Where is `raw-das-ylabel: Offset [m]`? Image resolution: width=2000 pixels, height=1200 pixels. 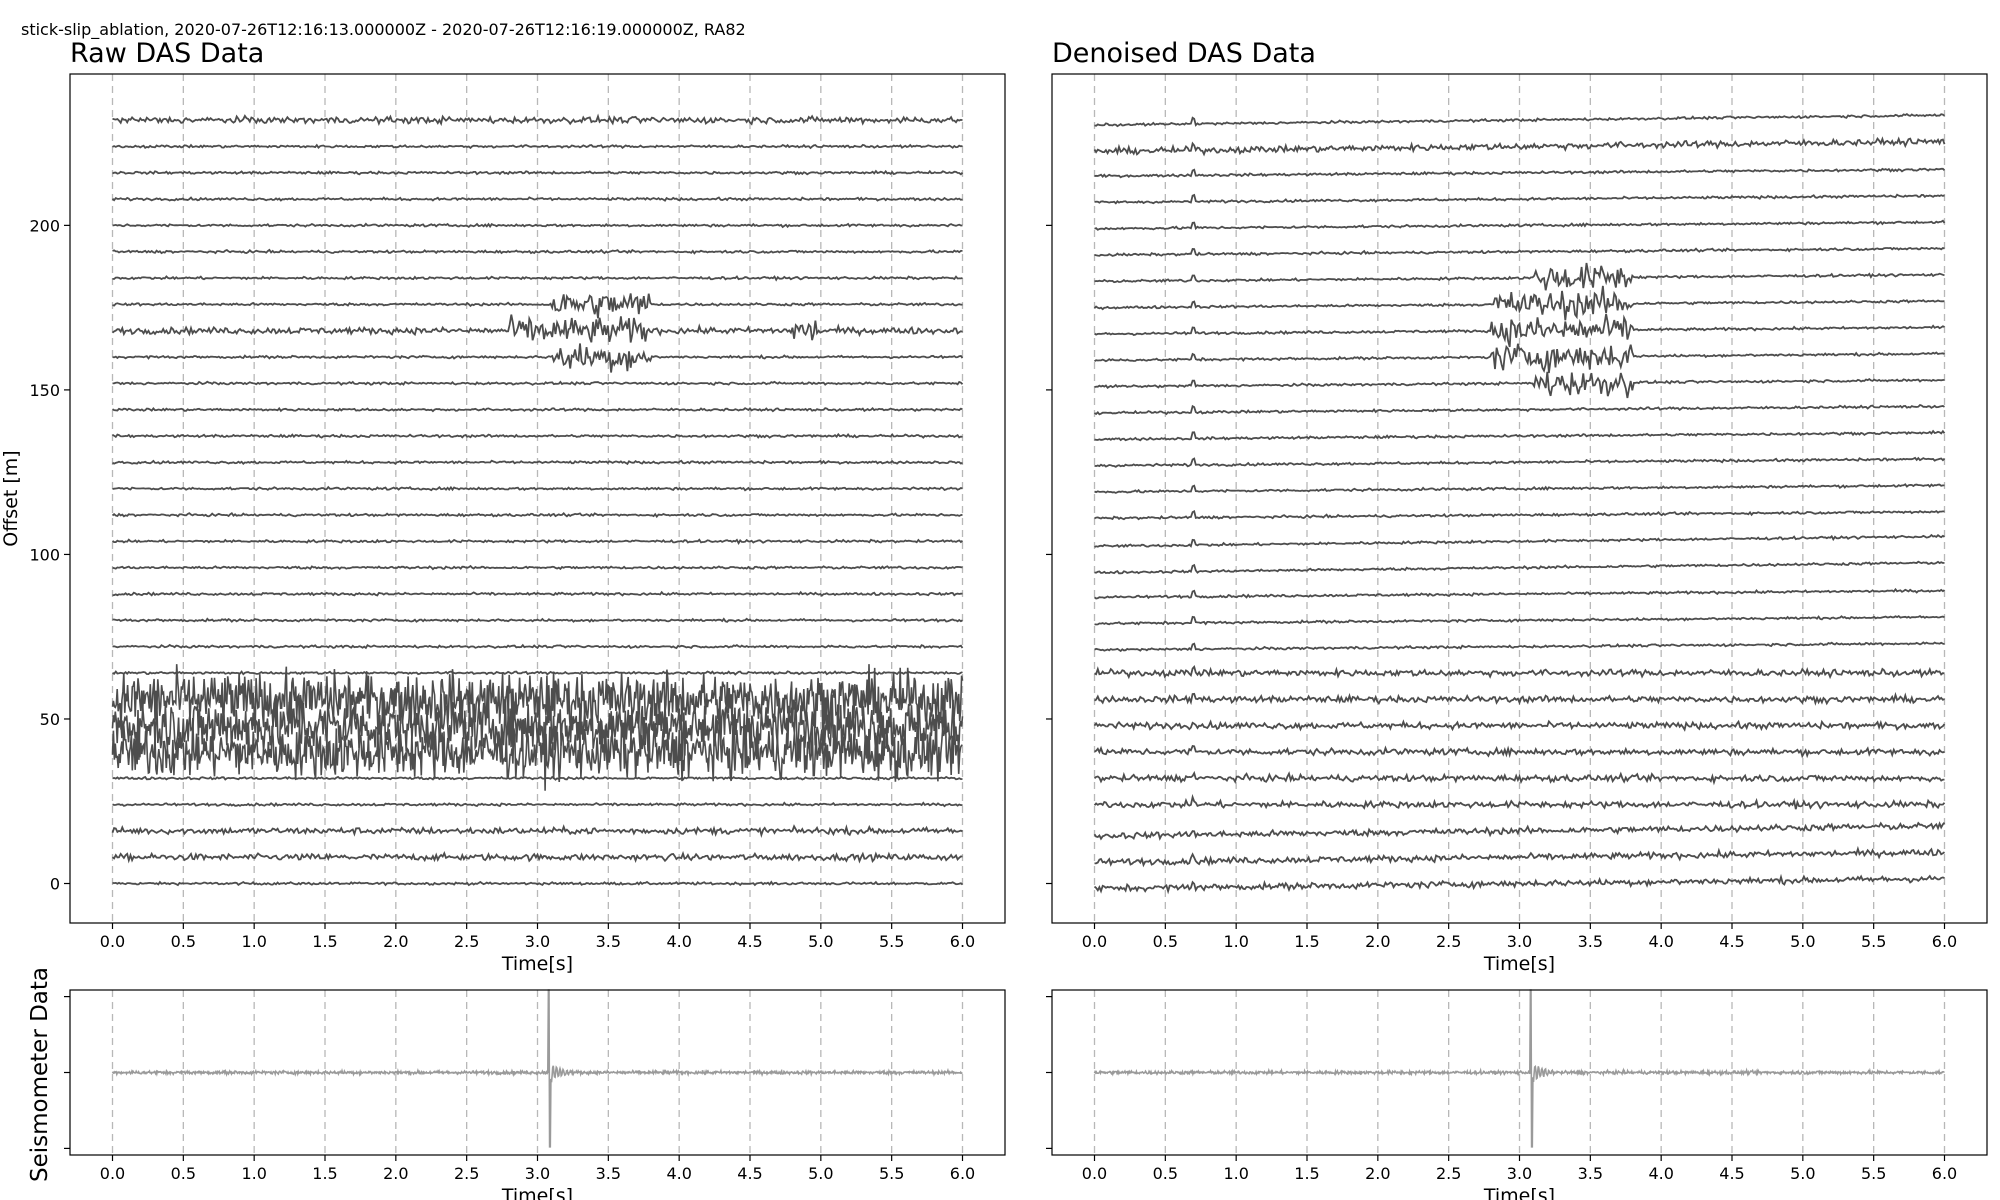 raw-das-ylabel: Offset [m] is located at coordinates (11, 498).